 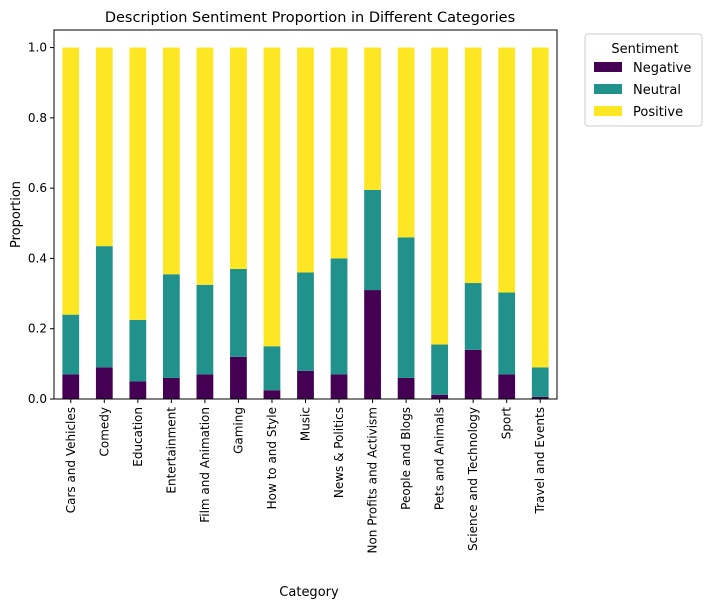 I want to click on x-tick-label: News & Politics, so click(x=339, y=452).